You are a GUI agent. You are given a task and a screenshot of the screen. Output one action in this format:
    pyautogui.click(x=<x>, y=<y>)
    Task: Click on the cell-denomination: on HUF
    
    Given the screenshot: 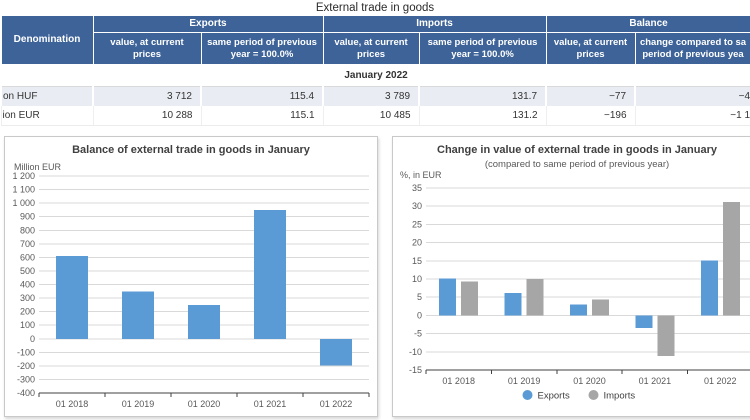 What is the action you would take?
    pyautogui.click(x=46, y=96)
    